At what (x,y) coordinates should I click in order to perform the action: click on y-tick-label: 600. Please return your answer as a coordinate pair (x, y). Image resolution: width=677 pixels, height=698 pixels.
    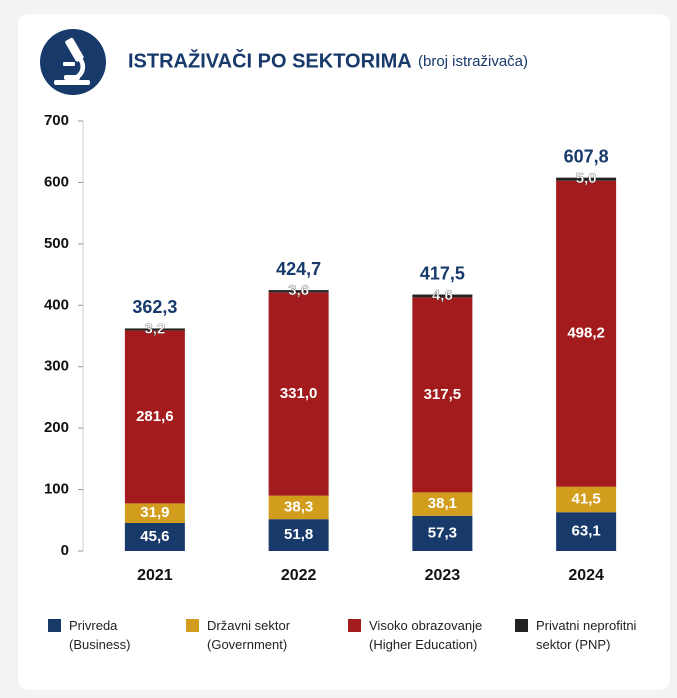
    Looking at the image, I should click on (56, 181).